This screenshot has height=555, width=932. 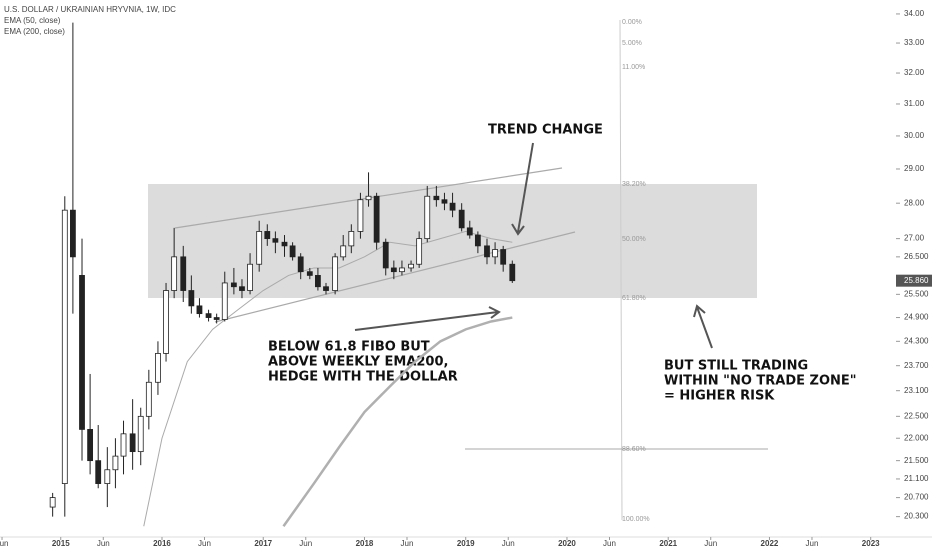 What do you see at coordinates (90, 9) in the screenshot?
I see `chart-title: U.S. DOLLAR / UKRAINIAN HRYVNIA, 1W, IDC` at bounding box center [90, 9].